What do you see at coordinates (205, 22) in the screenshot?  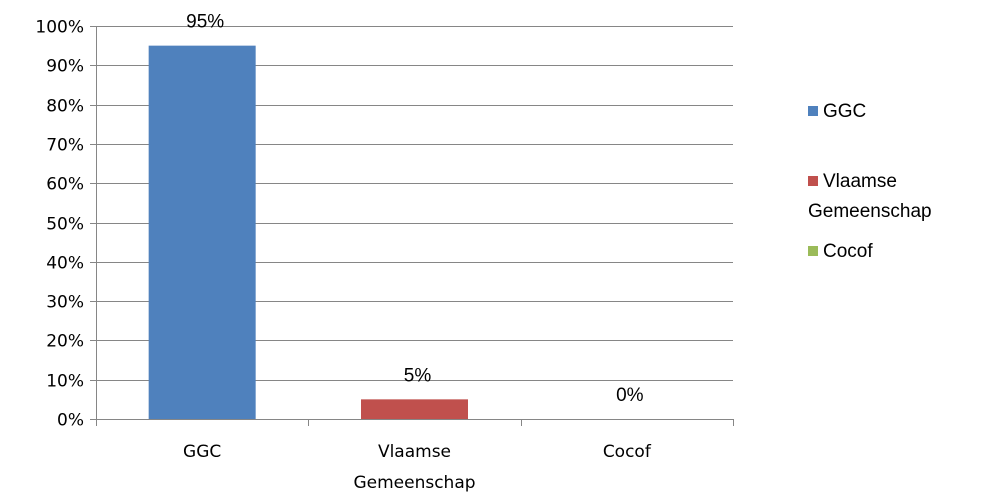 I see `data-label: 95%` at bounding box center [205, 22].